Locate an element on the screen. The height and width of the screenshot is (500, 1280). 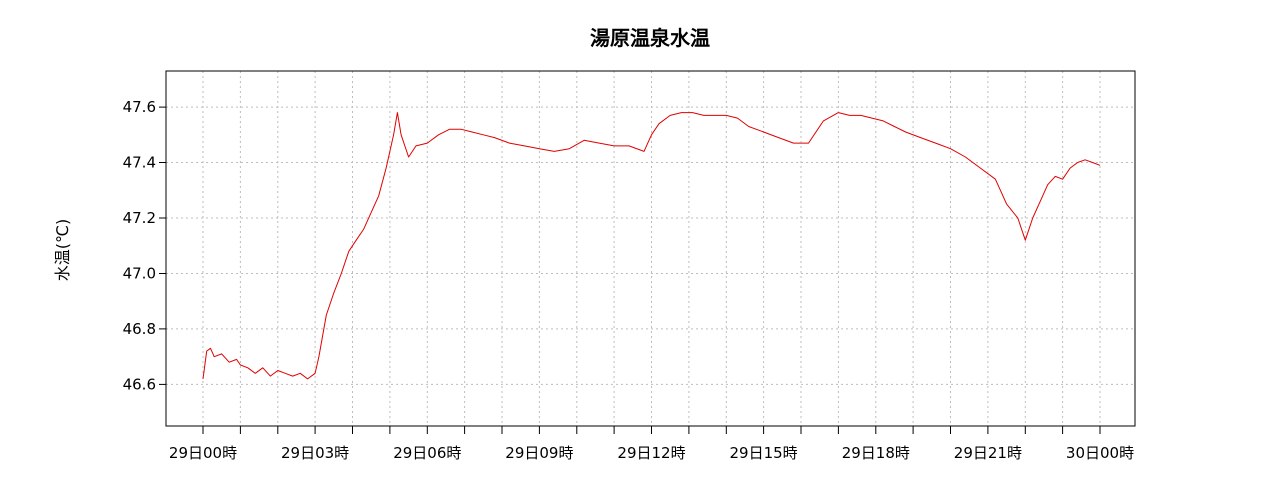
y-tick-label: 46.6 is located at coordinates (139, 384).